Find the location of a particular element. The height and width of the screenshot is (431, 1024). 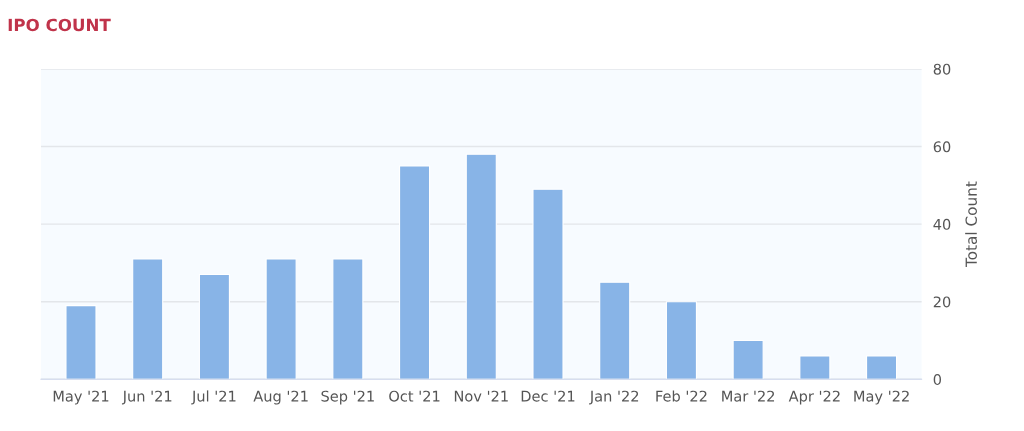

x-tick-label: Feb '22 is located at coordinates (681, 396).